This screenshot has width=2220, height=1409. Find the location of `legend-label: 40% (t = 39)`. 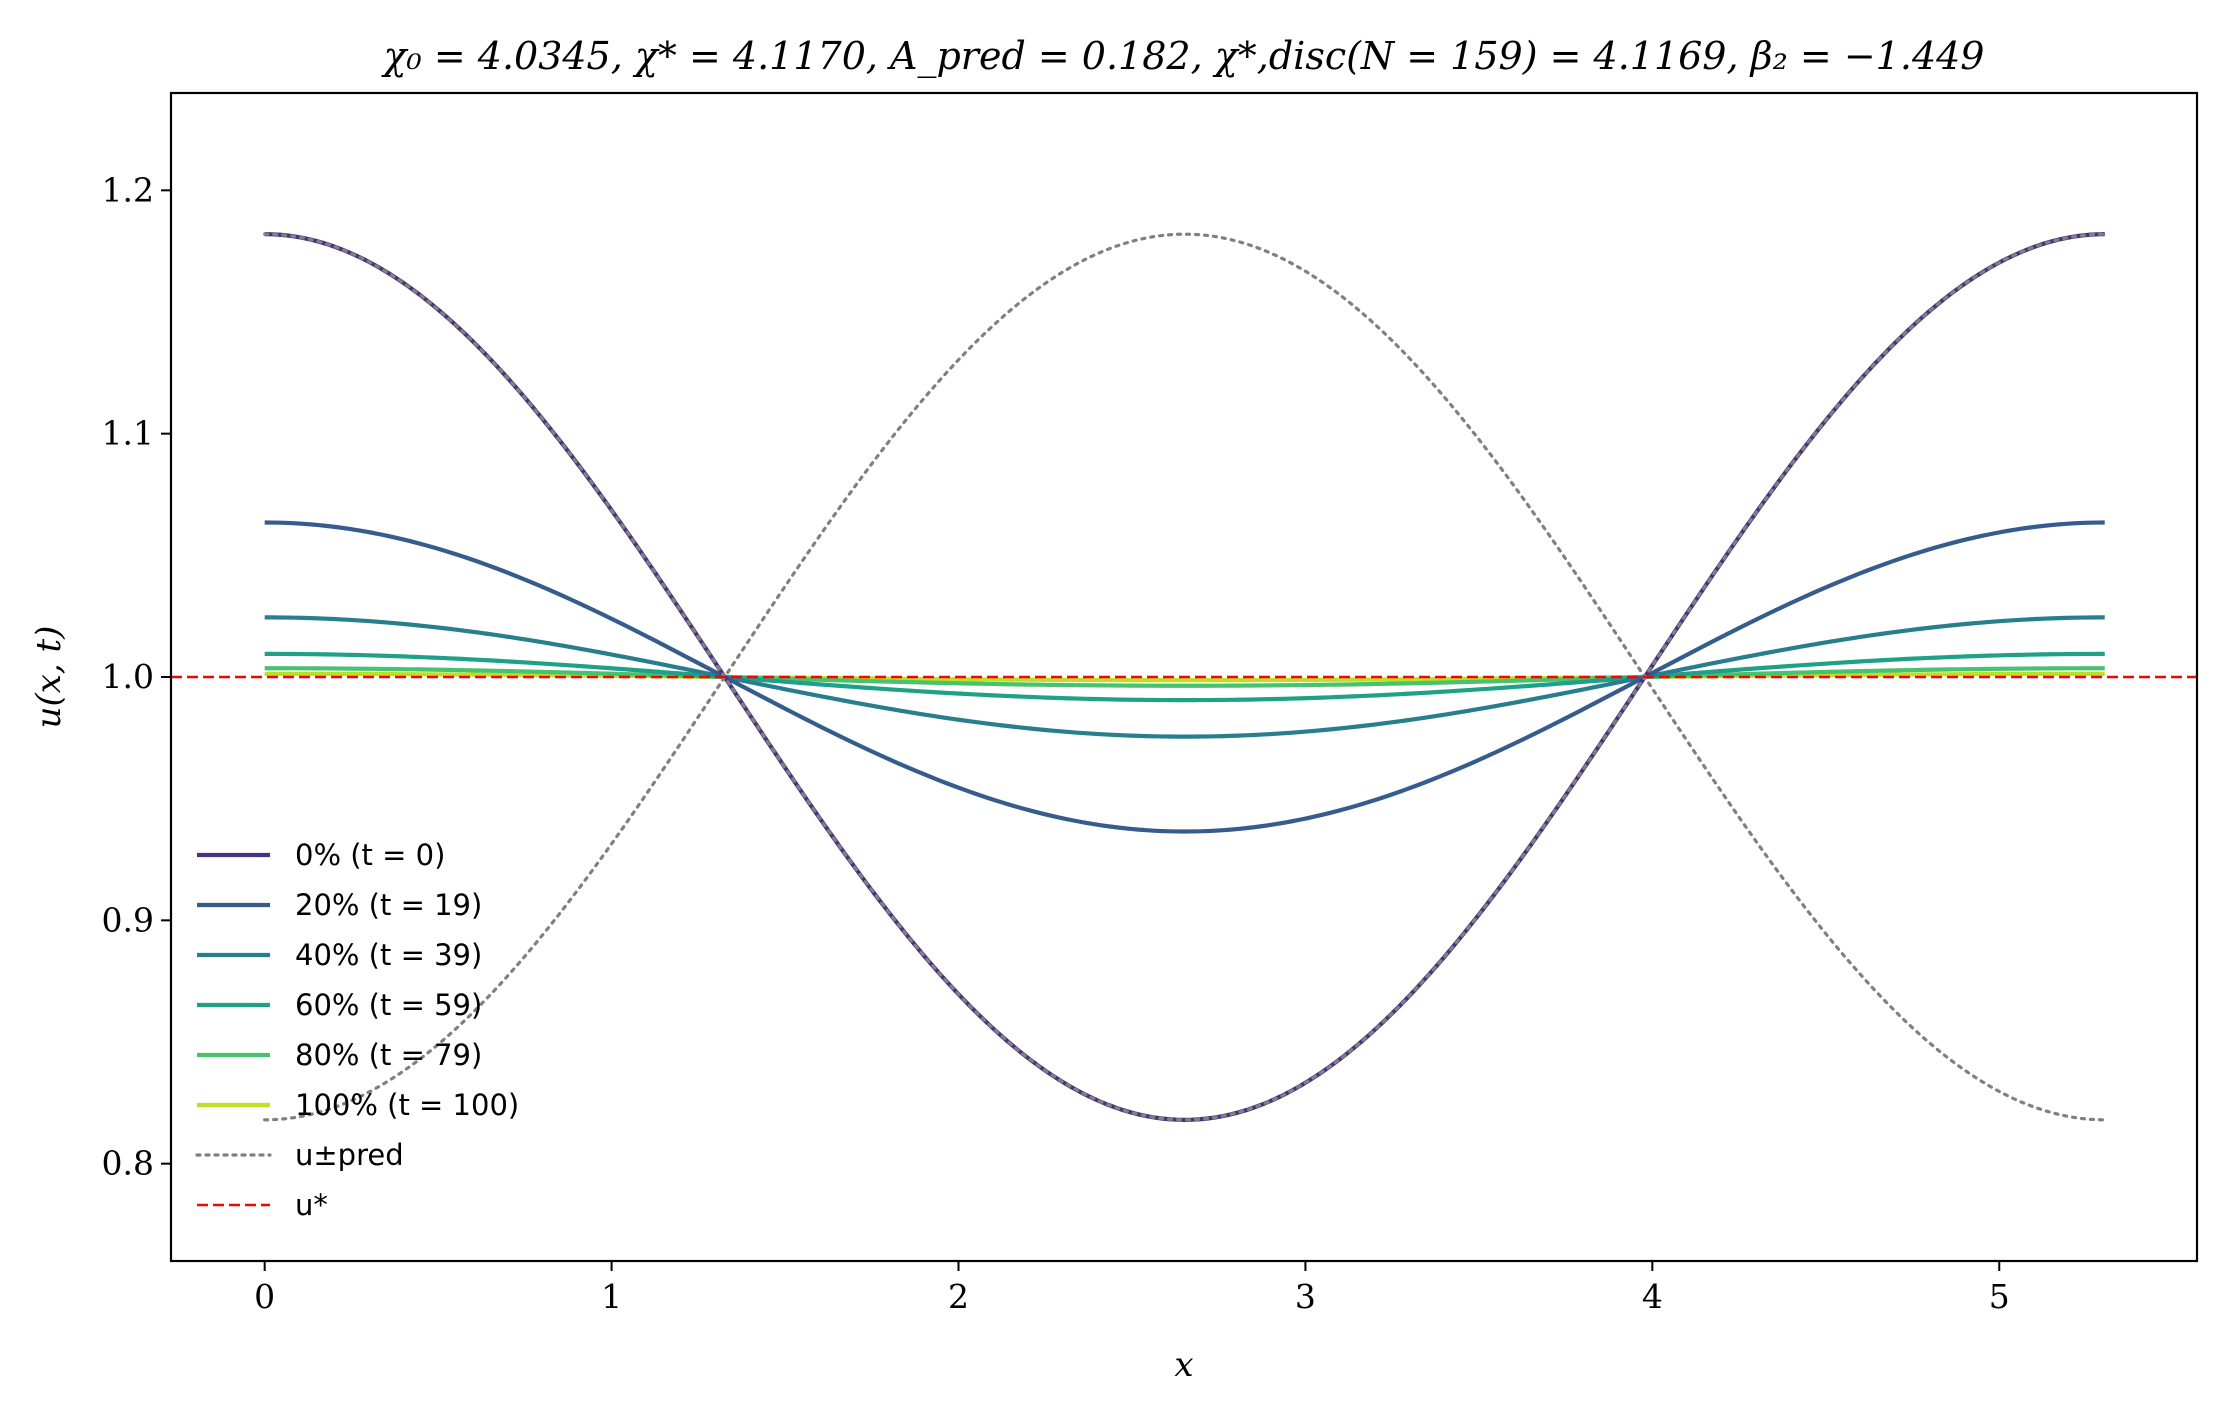

legend-label: 40% (t = 39) is located at coordinates (388, 955).